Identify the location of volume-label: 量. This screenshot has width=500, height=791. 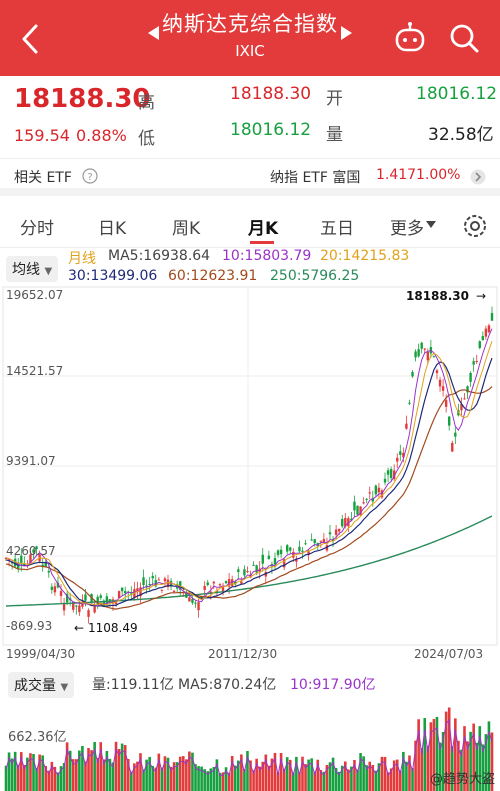
(334, 135).